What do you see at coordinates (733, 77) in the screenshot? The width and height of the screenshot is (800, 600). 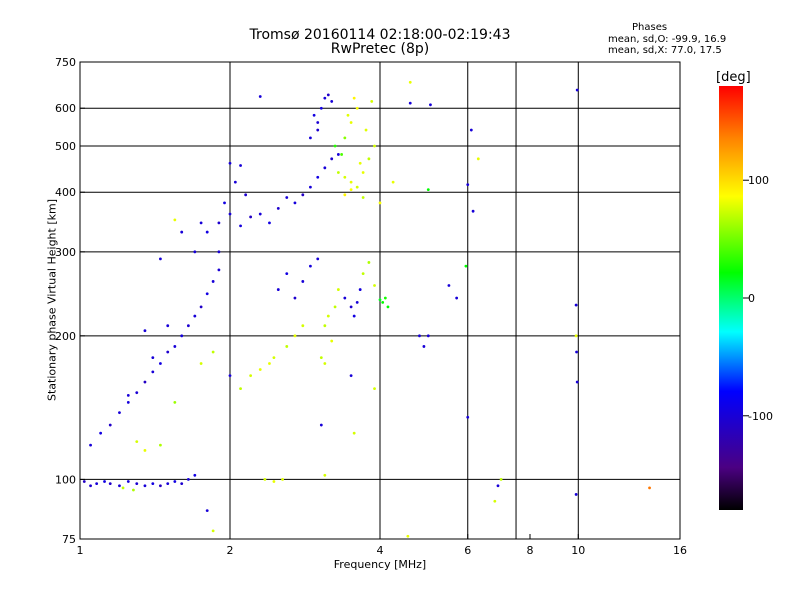 I see `colorbar-unit-label: [deg]` at bounding box center [733, 77].